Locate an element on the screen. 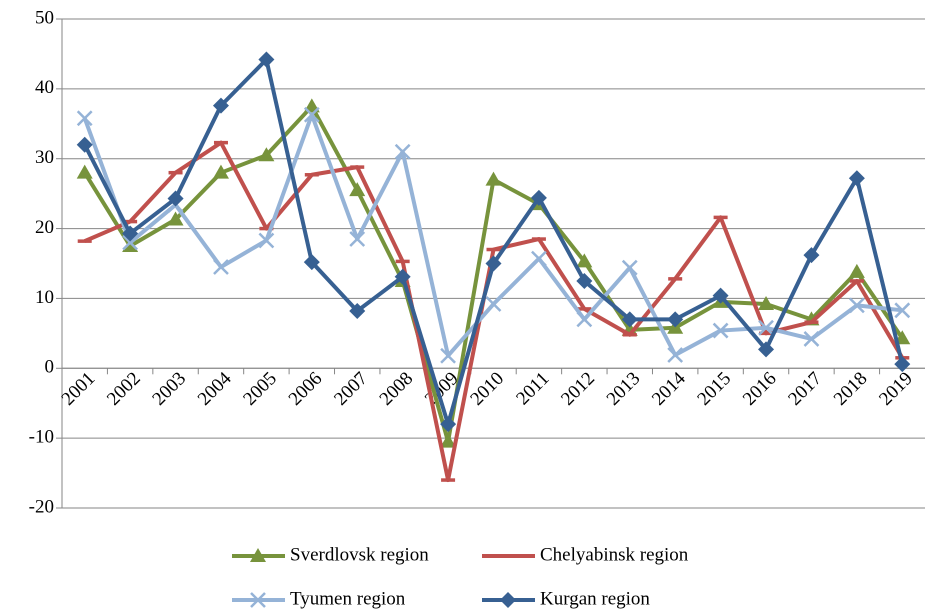  x-tick-label: 2005 is located at coordinates (260, 389).